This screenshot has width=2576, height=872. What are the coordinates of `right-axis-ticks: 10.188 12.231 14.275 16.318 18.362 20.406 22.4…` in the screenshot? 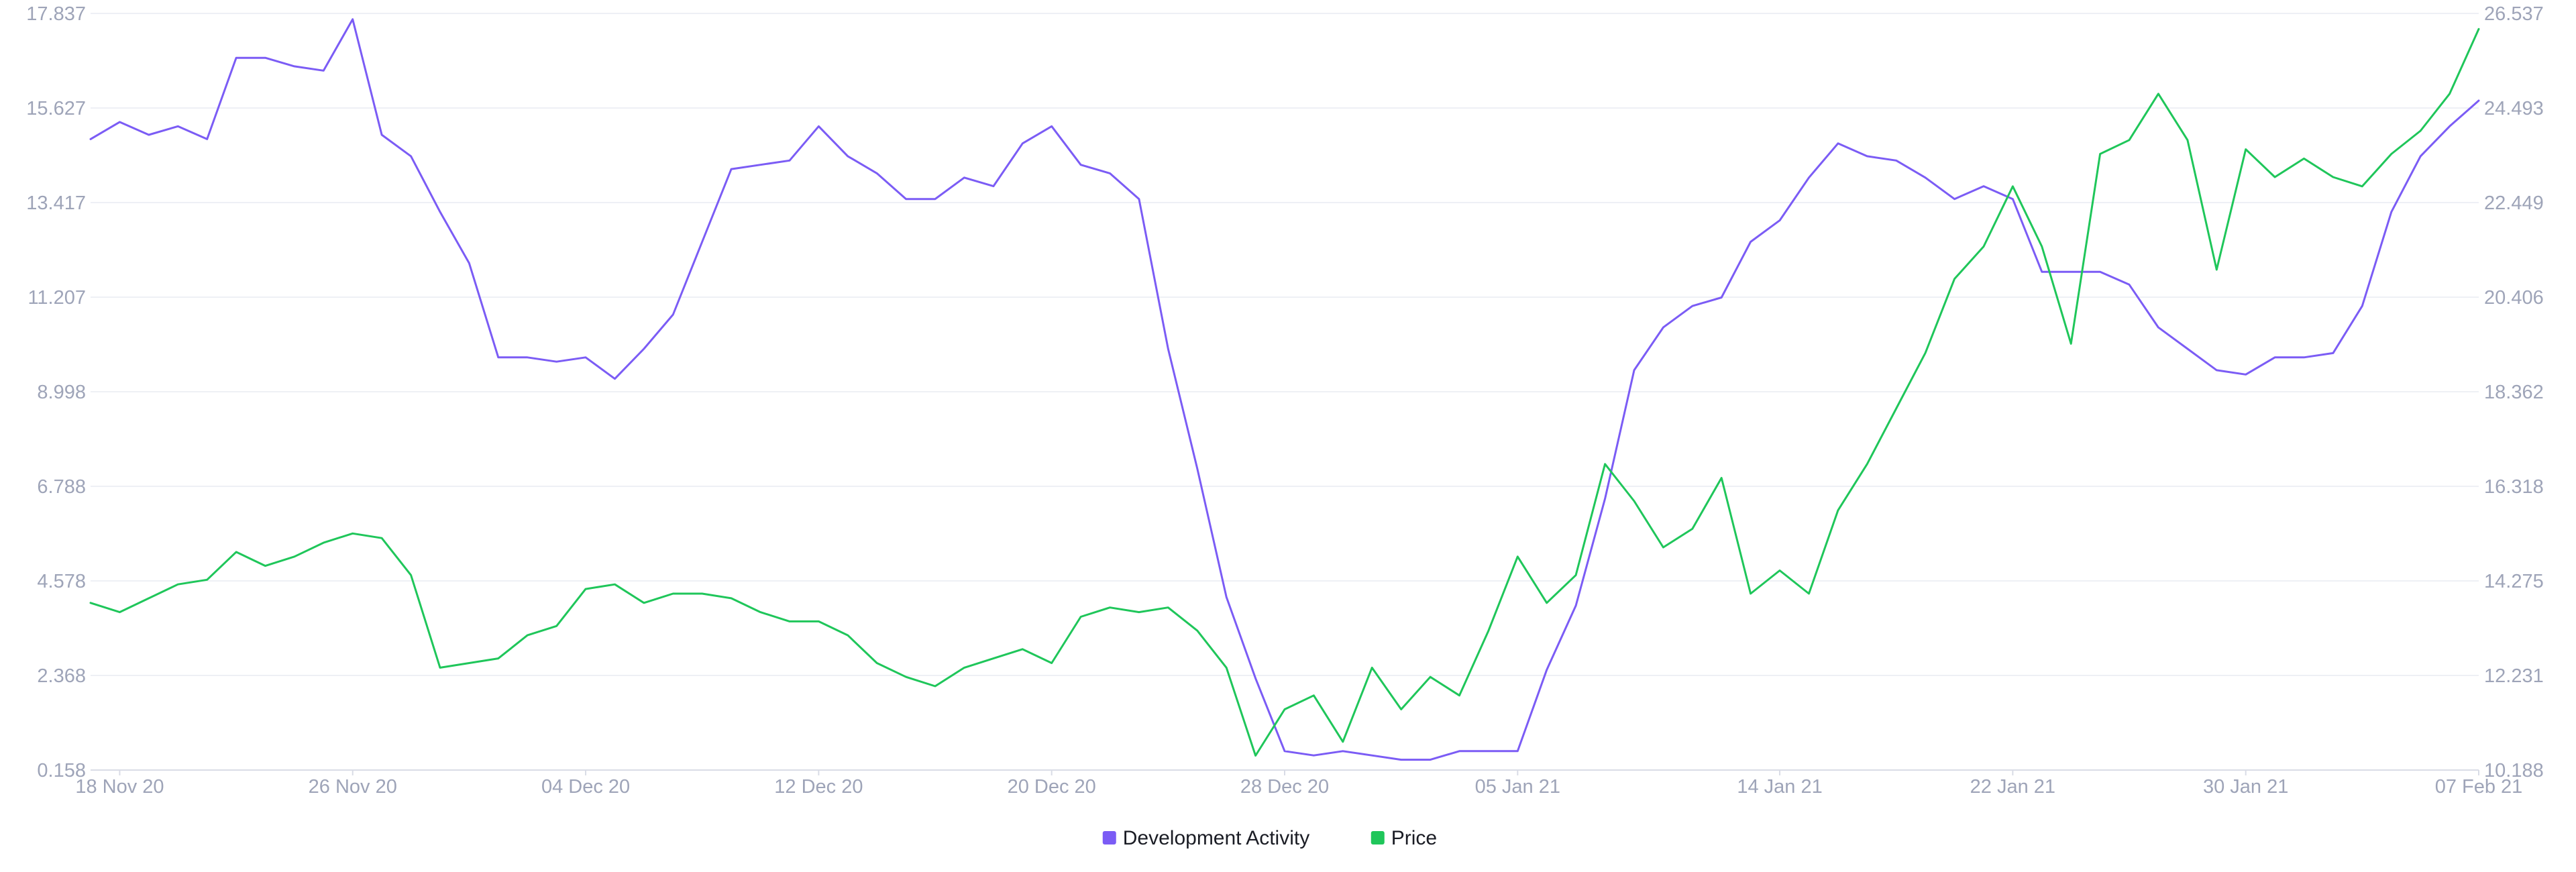 It's located at (2514, 392).